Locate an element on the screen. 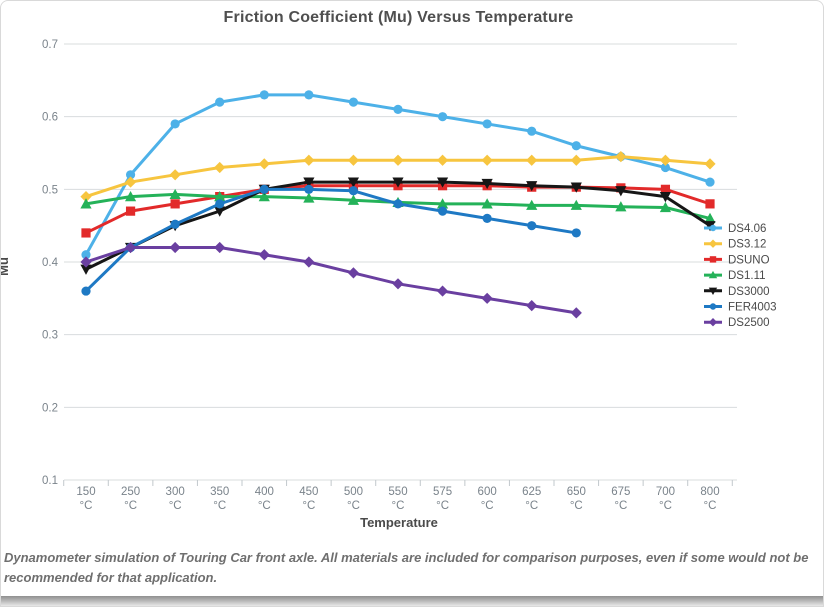 The width and height of the screenshot is (824, 607). x-tick-label: 500 °C is located at coordinates (353, 499).